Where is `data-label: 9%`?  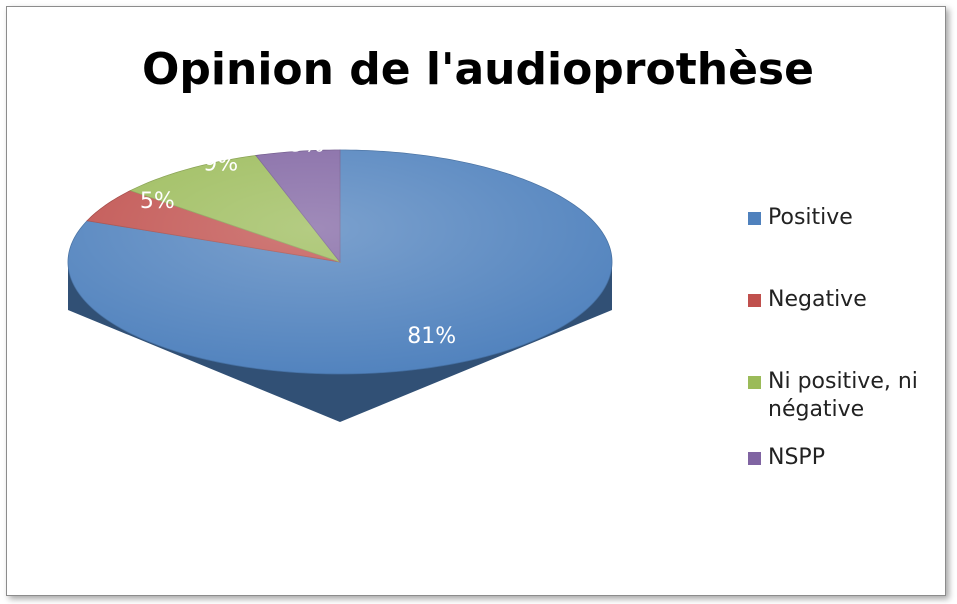
data-label: 9% is located at coordinates (220, 163).